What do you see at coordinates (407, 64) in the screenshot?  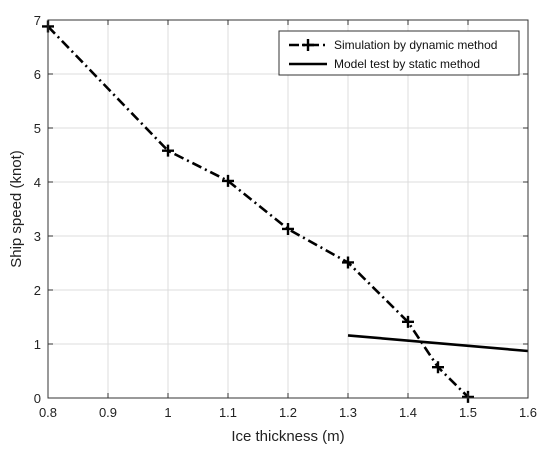 I see `legend-label: Model test by static method` at bounding box center [407, 64].